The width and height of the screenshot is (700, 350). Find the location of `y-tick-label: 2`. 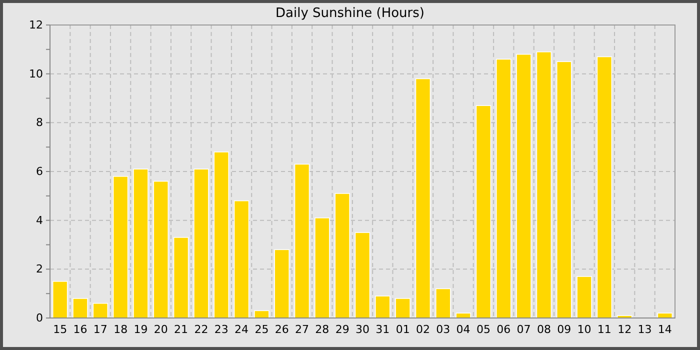

y-tick-label: 2 is located at coordinates (39, 269).